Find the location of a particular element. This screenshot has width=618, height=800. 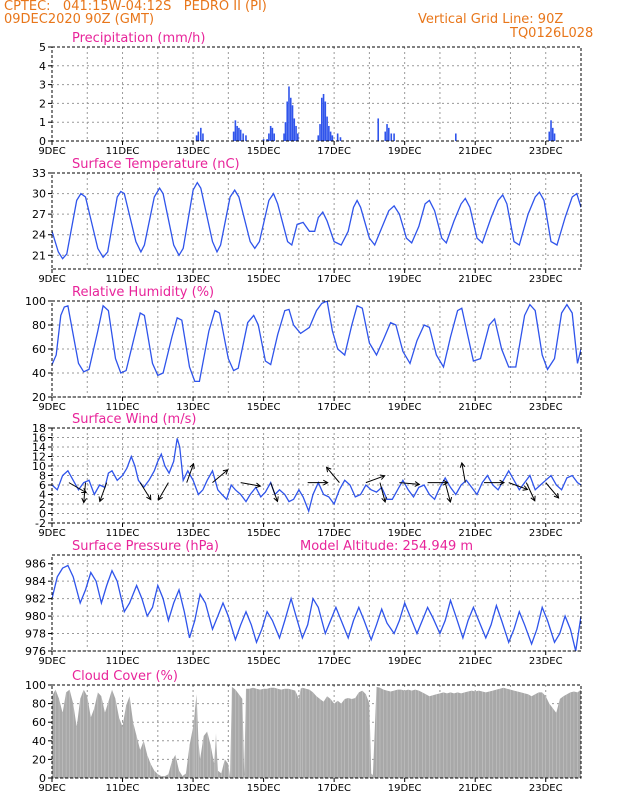

y-tick-label: 5 is located at coordinates (42, 47).